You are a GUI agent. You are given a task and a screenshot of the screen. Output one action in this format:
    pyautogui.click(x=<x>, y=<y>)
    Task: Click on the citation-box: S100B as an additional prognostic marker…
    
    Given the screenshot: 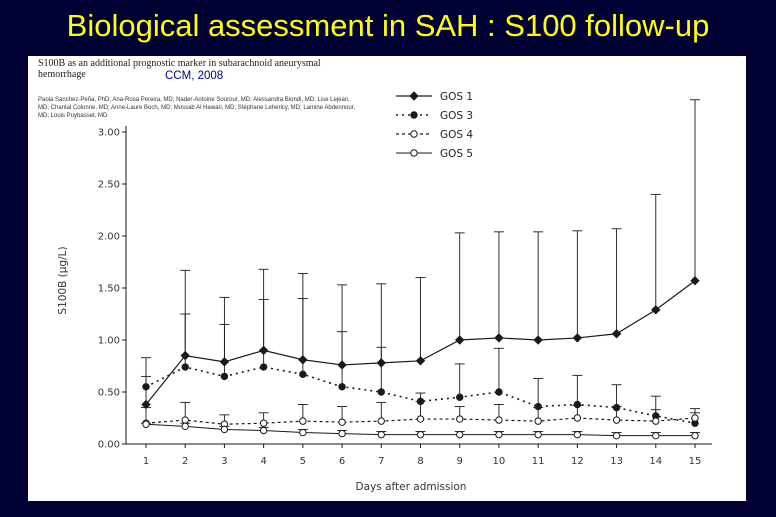 What is the action you would take?
    pyautogui.click(x=191, y=91)
    